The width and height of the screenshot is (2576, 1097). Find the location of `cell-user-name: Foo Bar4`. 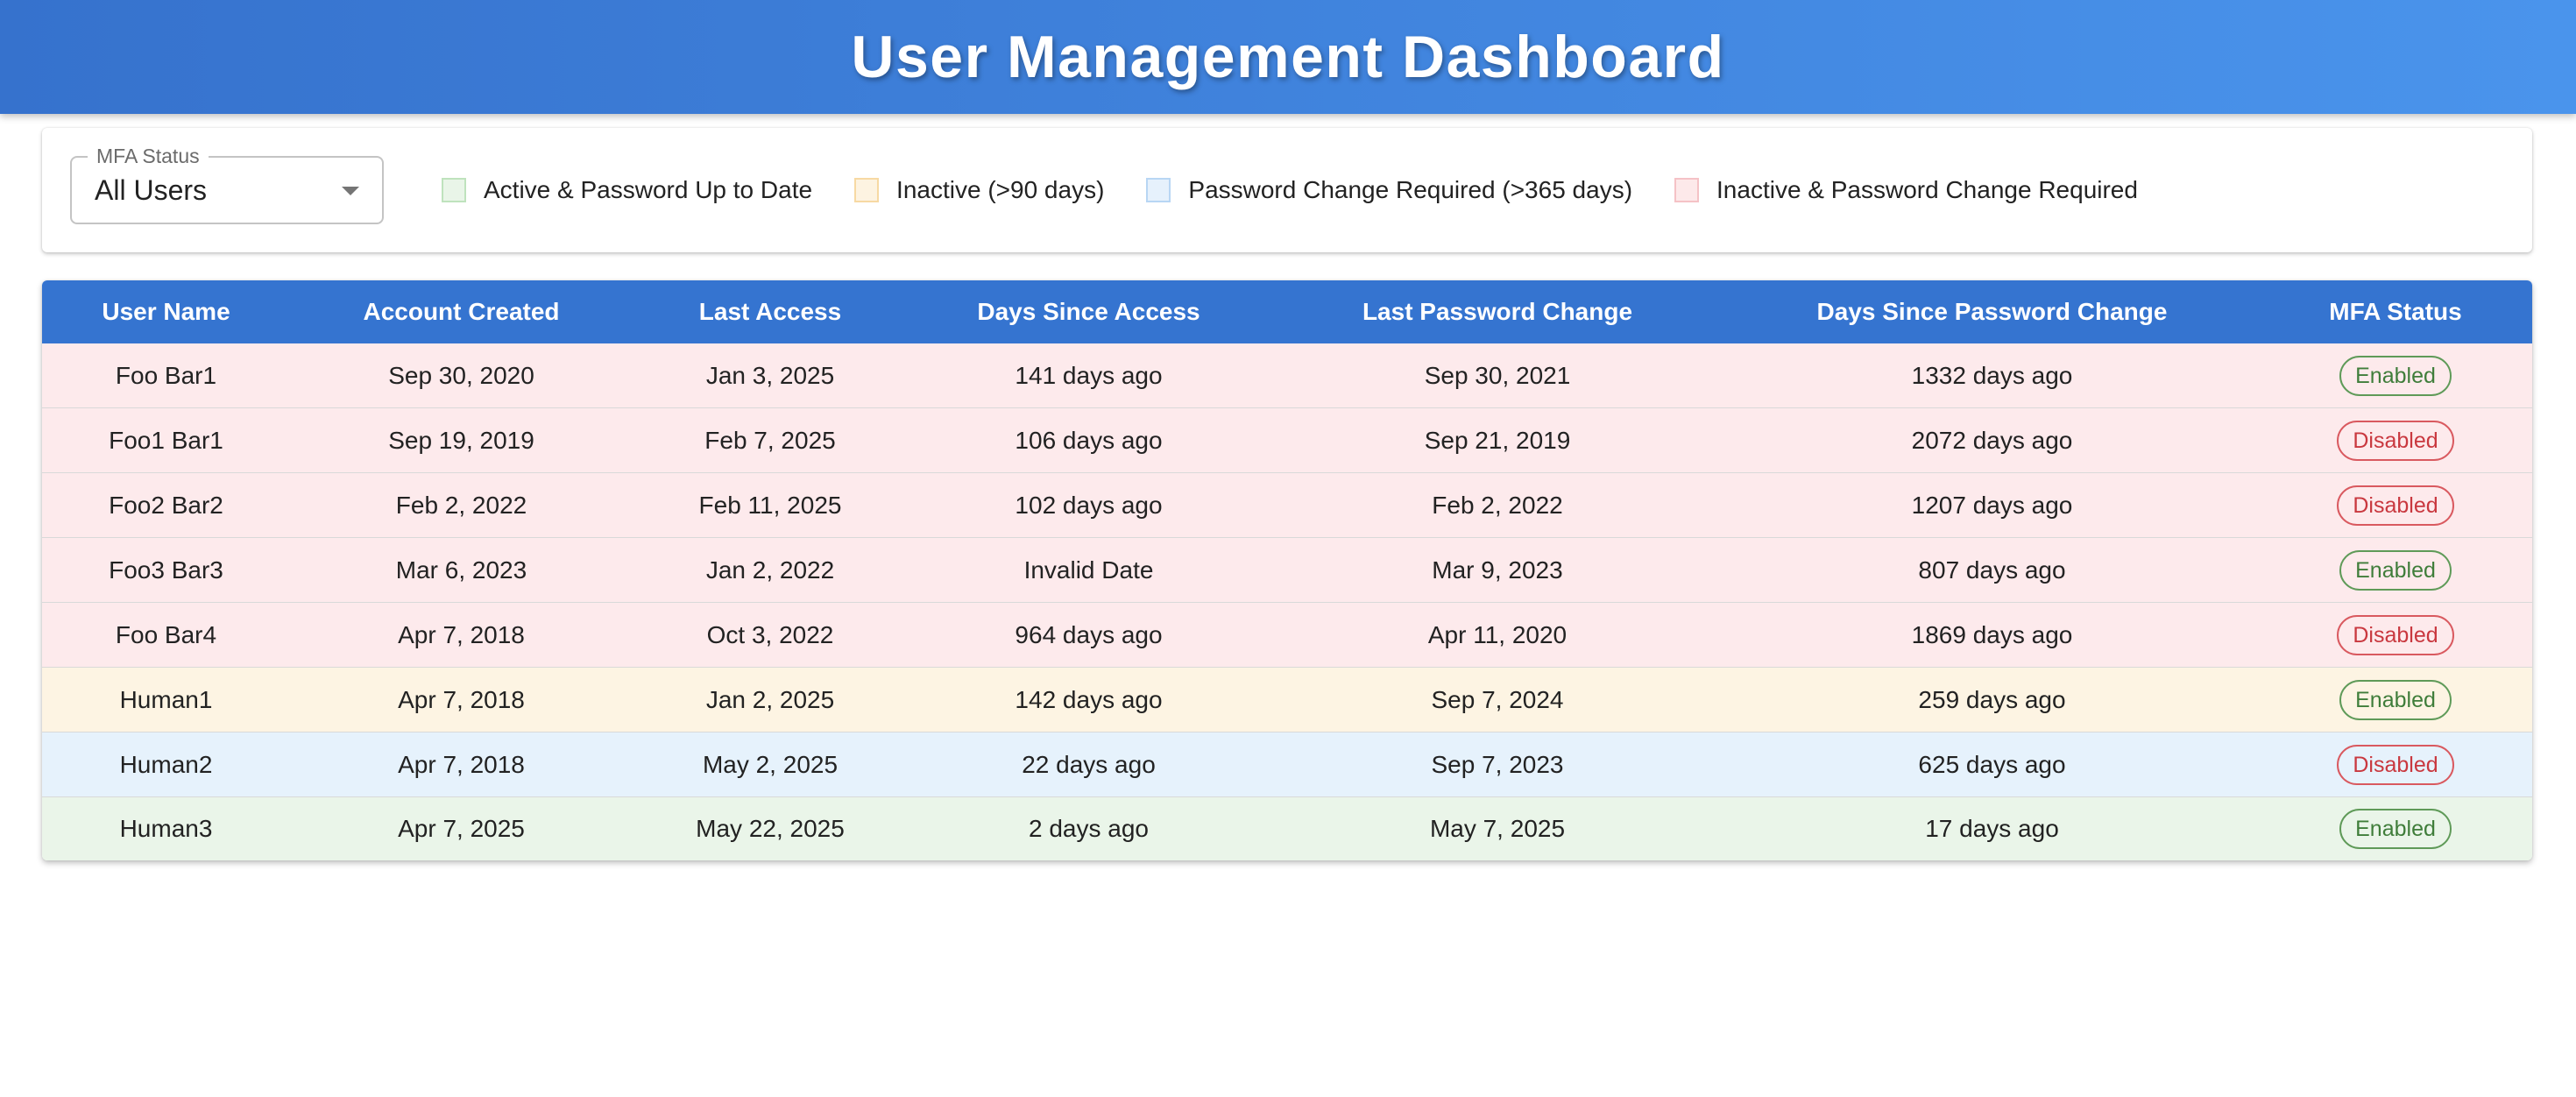

cell-user-name: Foo Bar4 is located at coordinates (166, 635).